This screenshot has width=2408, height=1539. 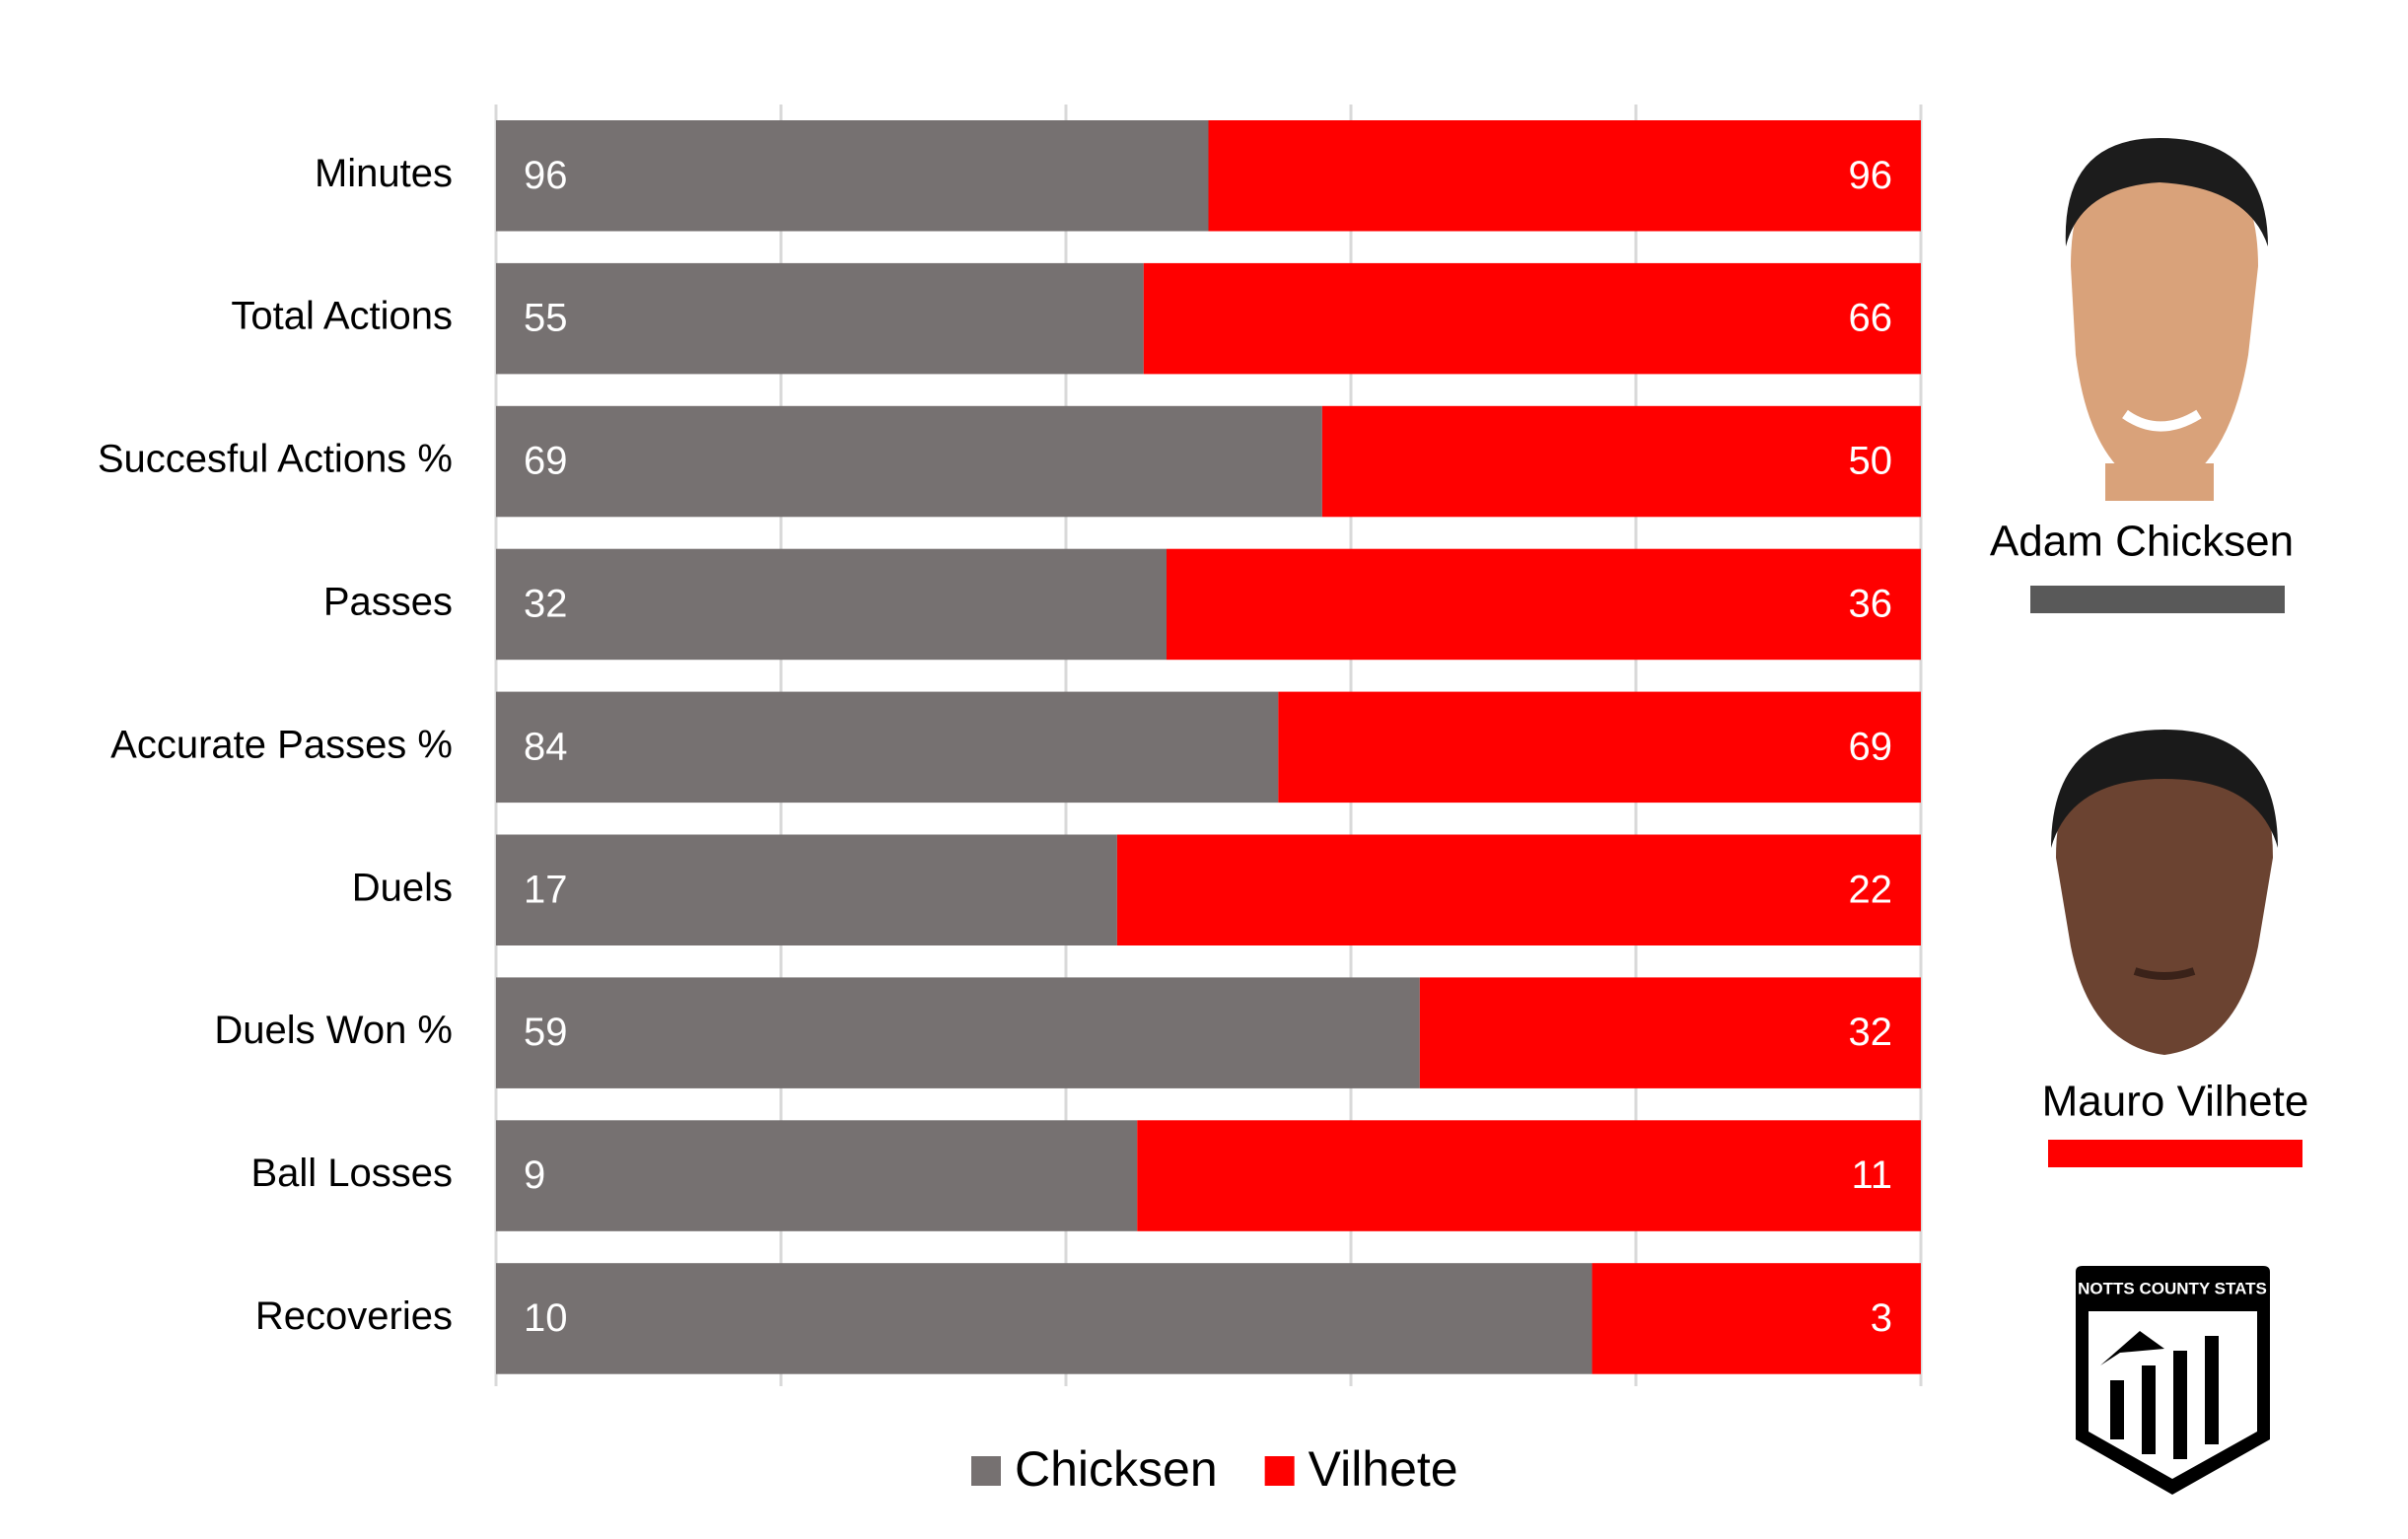 What do you see at coordinates (1871, 605) in the screenshot?
I see `data-label: 36` at bounding box center [1871, 605].